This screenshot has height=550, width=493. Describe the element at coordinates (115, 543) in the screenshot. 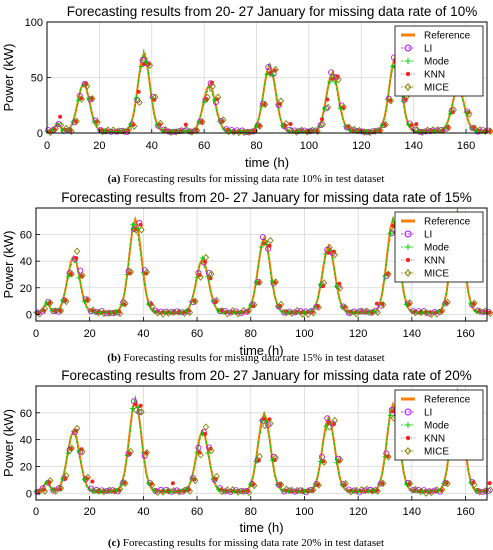

I see `caption-prefix: (c)` at that location.